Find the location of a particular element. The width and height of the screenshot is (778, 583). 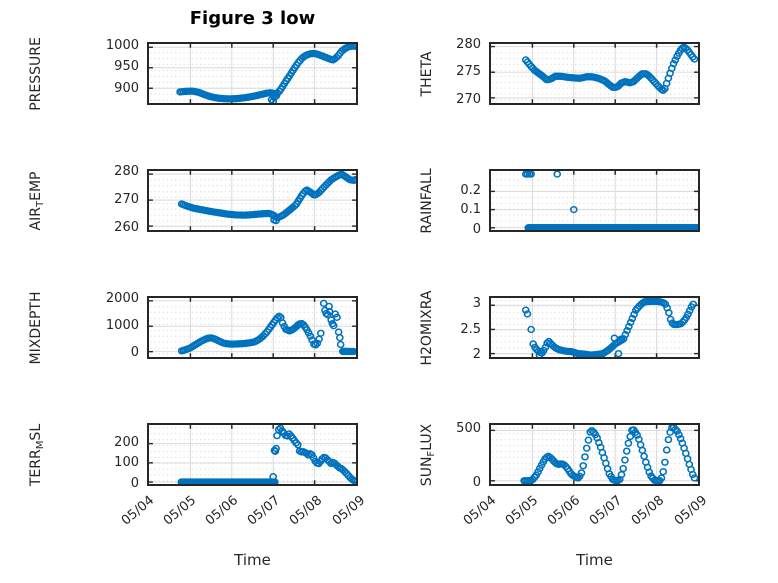

y-tick-label: 2000 is located at coordinates (122, 298).